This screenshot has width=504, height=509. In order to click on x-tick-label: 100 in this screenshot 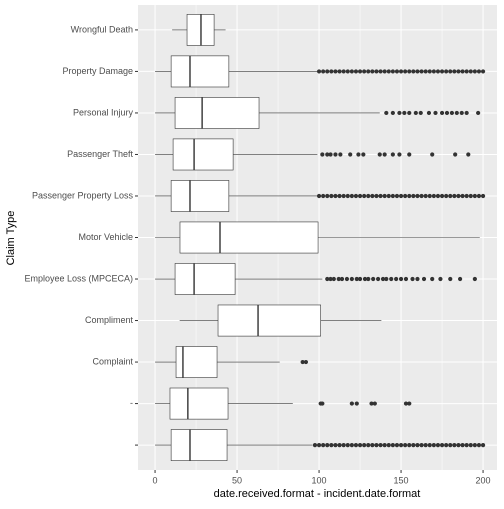, I will do `click(319, 480)`.